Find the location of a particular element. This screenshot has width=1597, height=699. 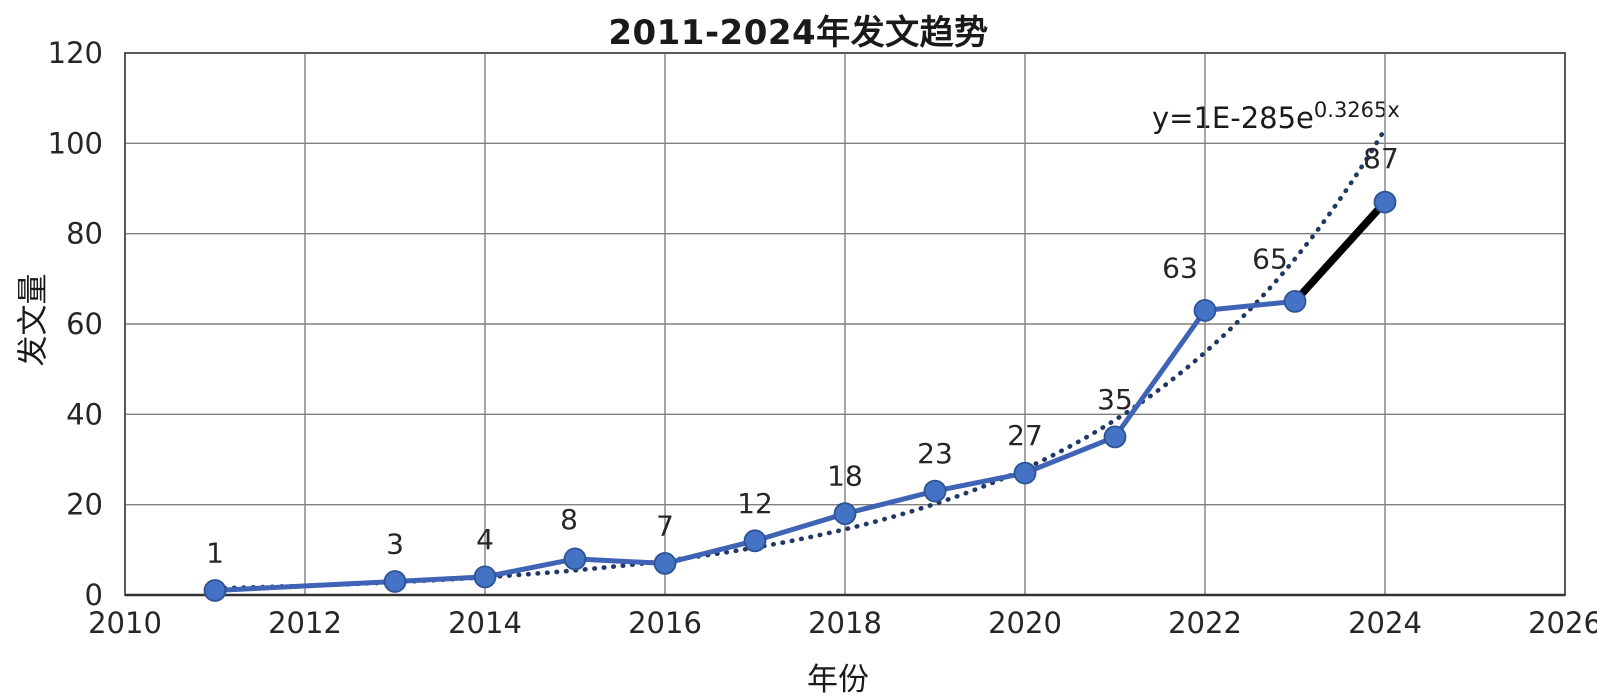

trendline-equation-base: y=1E-285e is located at coordinates (1233, 118).